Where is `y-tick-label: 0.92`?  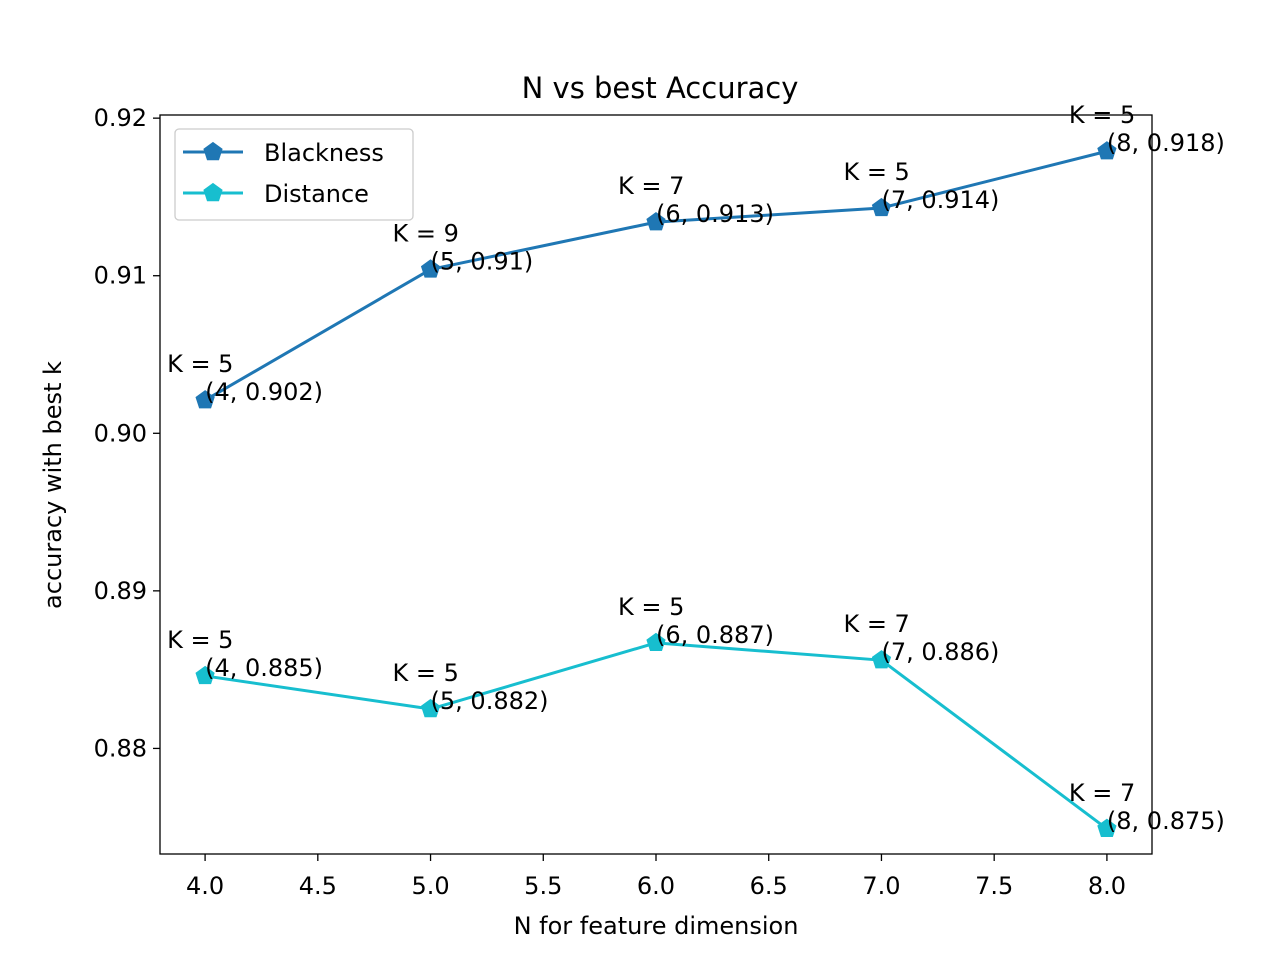
y-tick-label: 0.92 is located at coordinates (120, 118).